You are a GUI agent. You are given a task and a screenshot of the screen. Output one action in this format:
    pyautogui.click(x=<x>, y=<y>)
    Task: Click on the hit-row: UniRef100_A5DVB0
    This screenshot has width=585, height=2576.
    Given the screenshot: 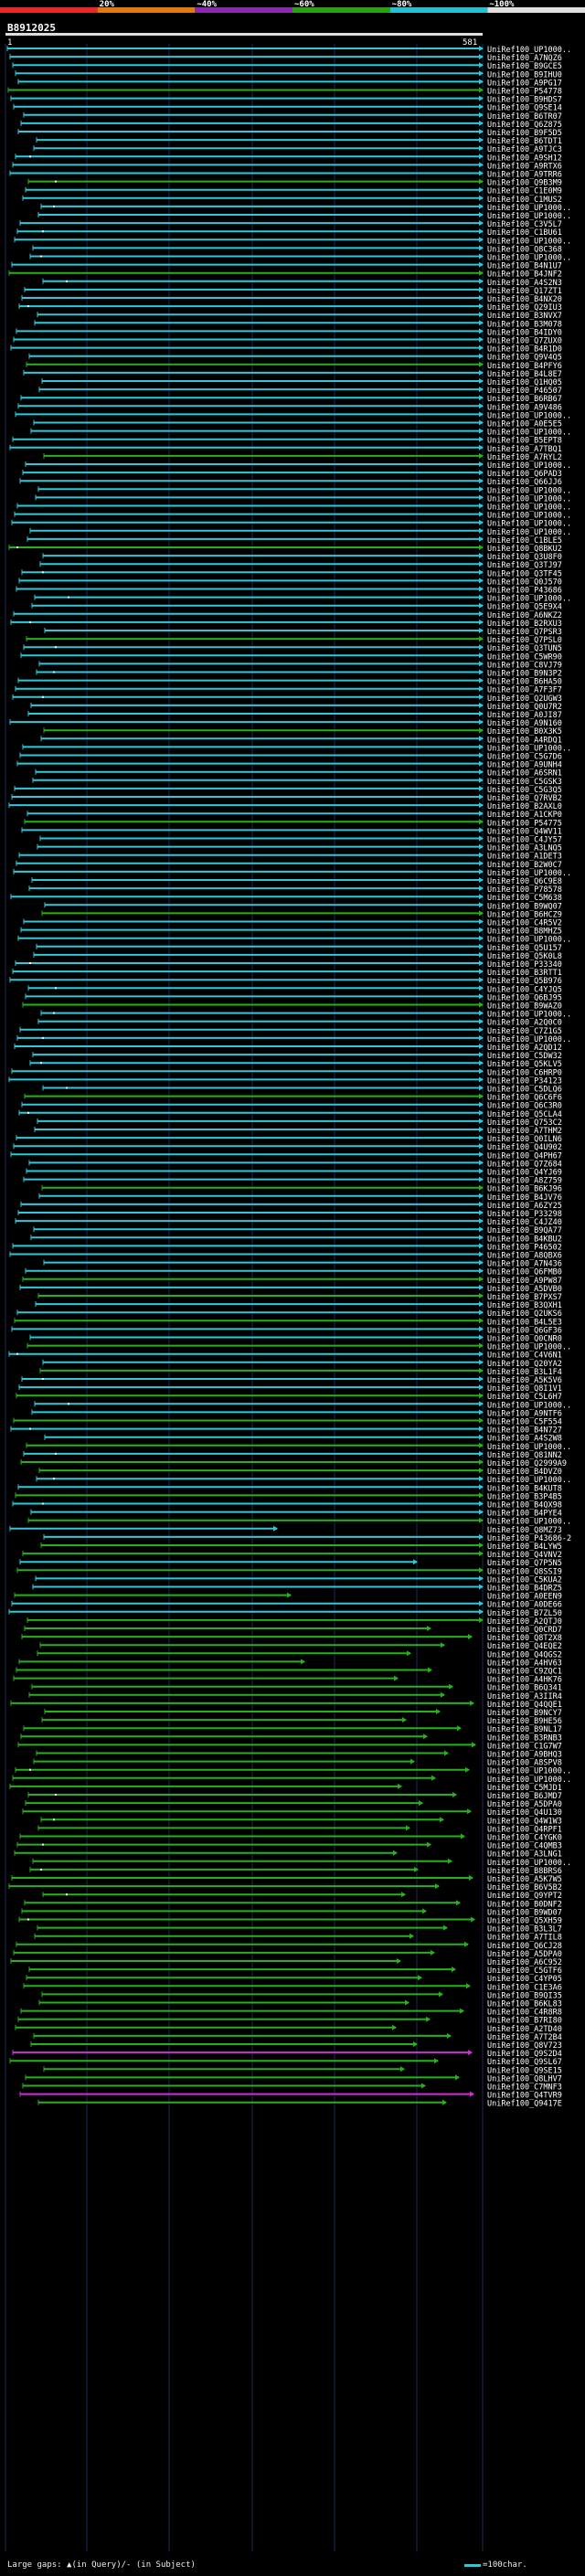 What is the action you would take?
    pyautogui.click(x=290, y=1289)
    